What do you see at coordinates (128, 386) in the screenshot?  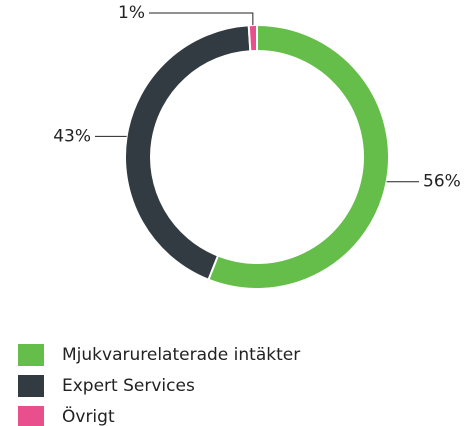 I see `legend-label: Expert Services` at bounding box center [128, 386].